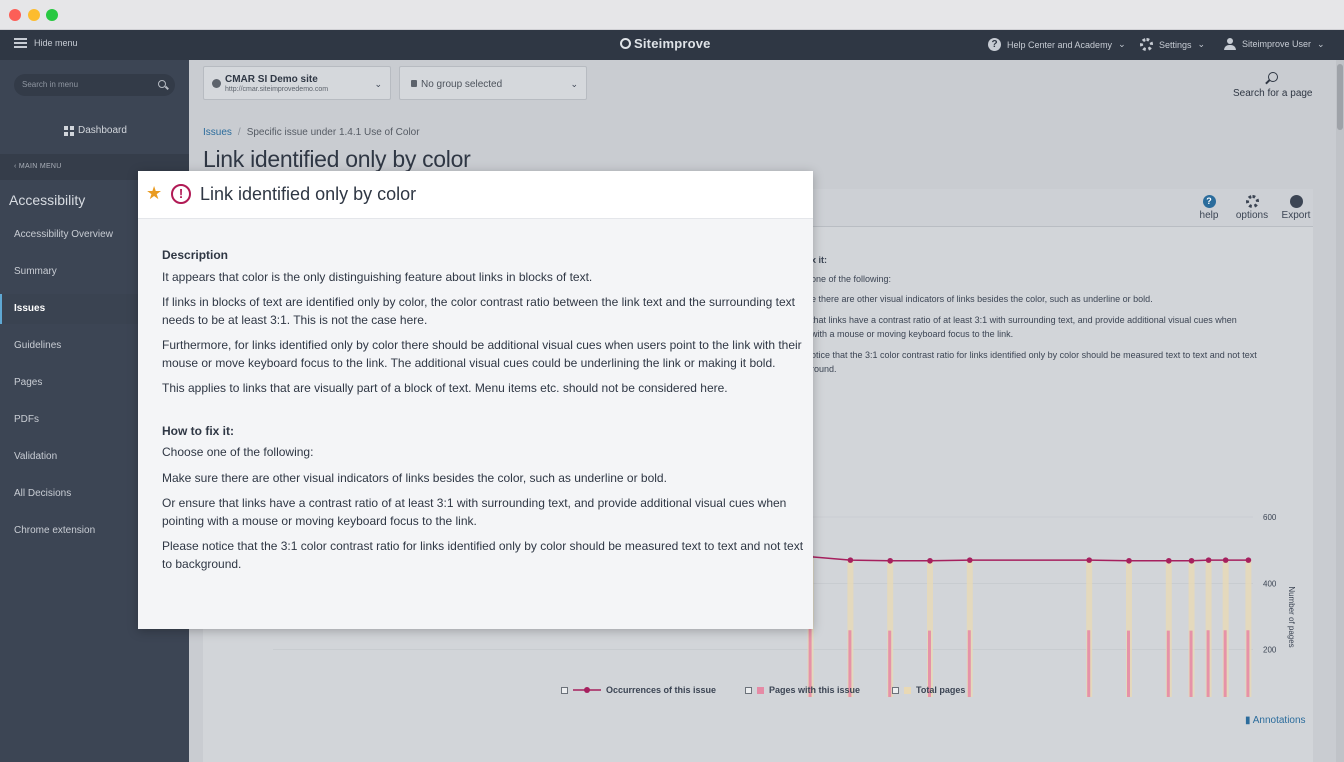 The height and width of the screenshot is (762, 1344). What do you see at coordinates (462, 84) in the screenshot?
I see `group-label: No group selected` at bounding box center [462, 84].